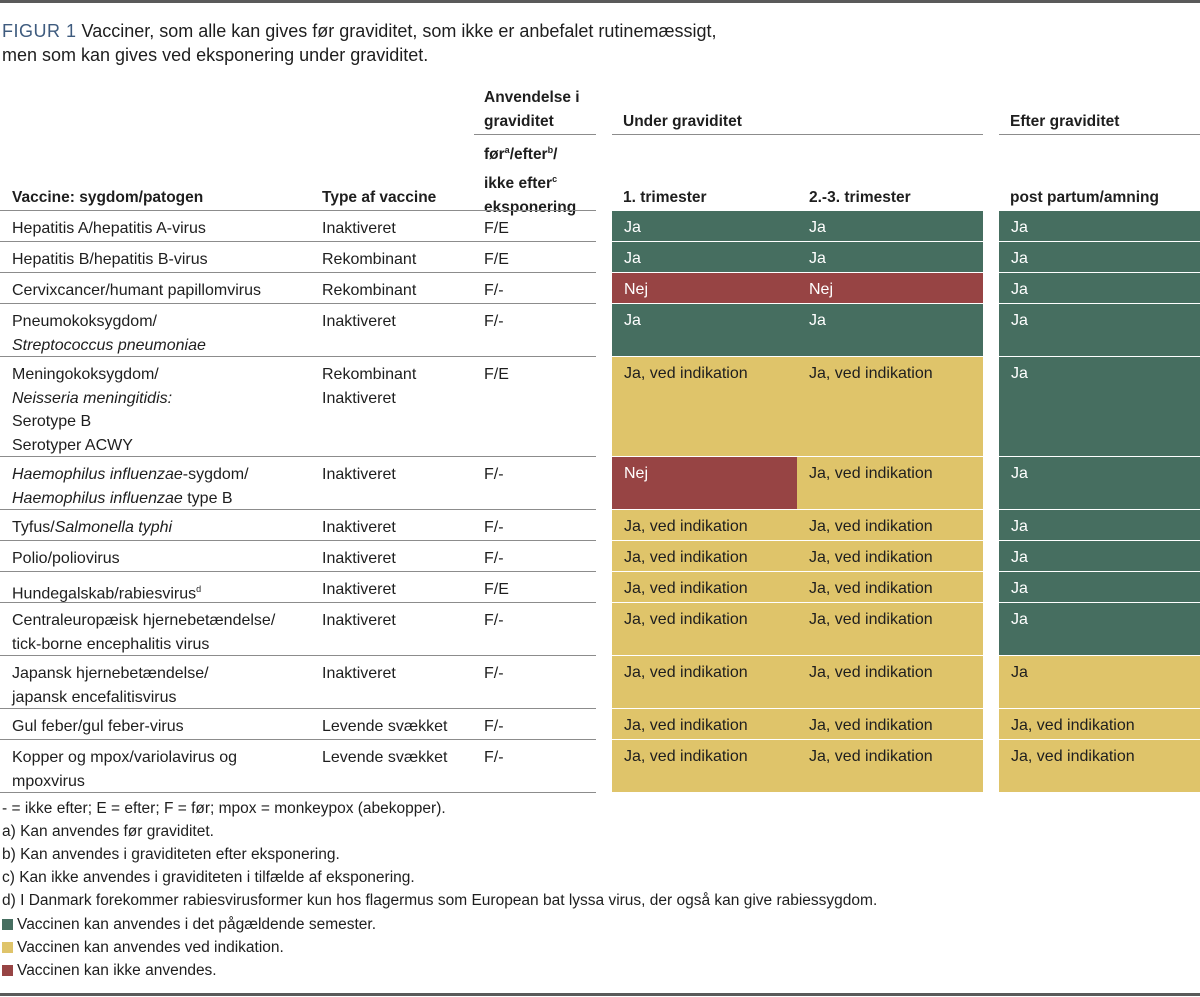 The width and height of the screenshot is (1200, 997). Describe the element at coordinates (682, 121) in the screenshot. I see `header-under-graviditet: Under graviditet` at that location.